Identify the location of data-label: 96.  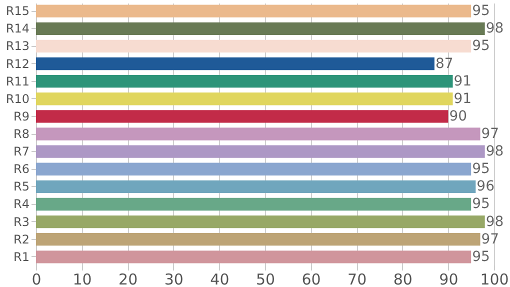
(485, 186).